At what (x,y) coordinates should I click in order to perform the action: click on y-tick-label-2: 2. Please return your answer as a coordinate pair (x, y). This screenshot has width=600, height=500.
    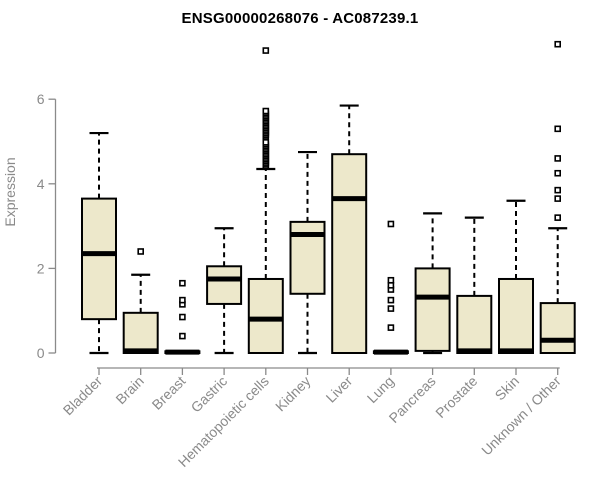
    Looking at the image, I should click on (41, 268).